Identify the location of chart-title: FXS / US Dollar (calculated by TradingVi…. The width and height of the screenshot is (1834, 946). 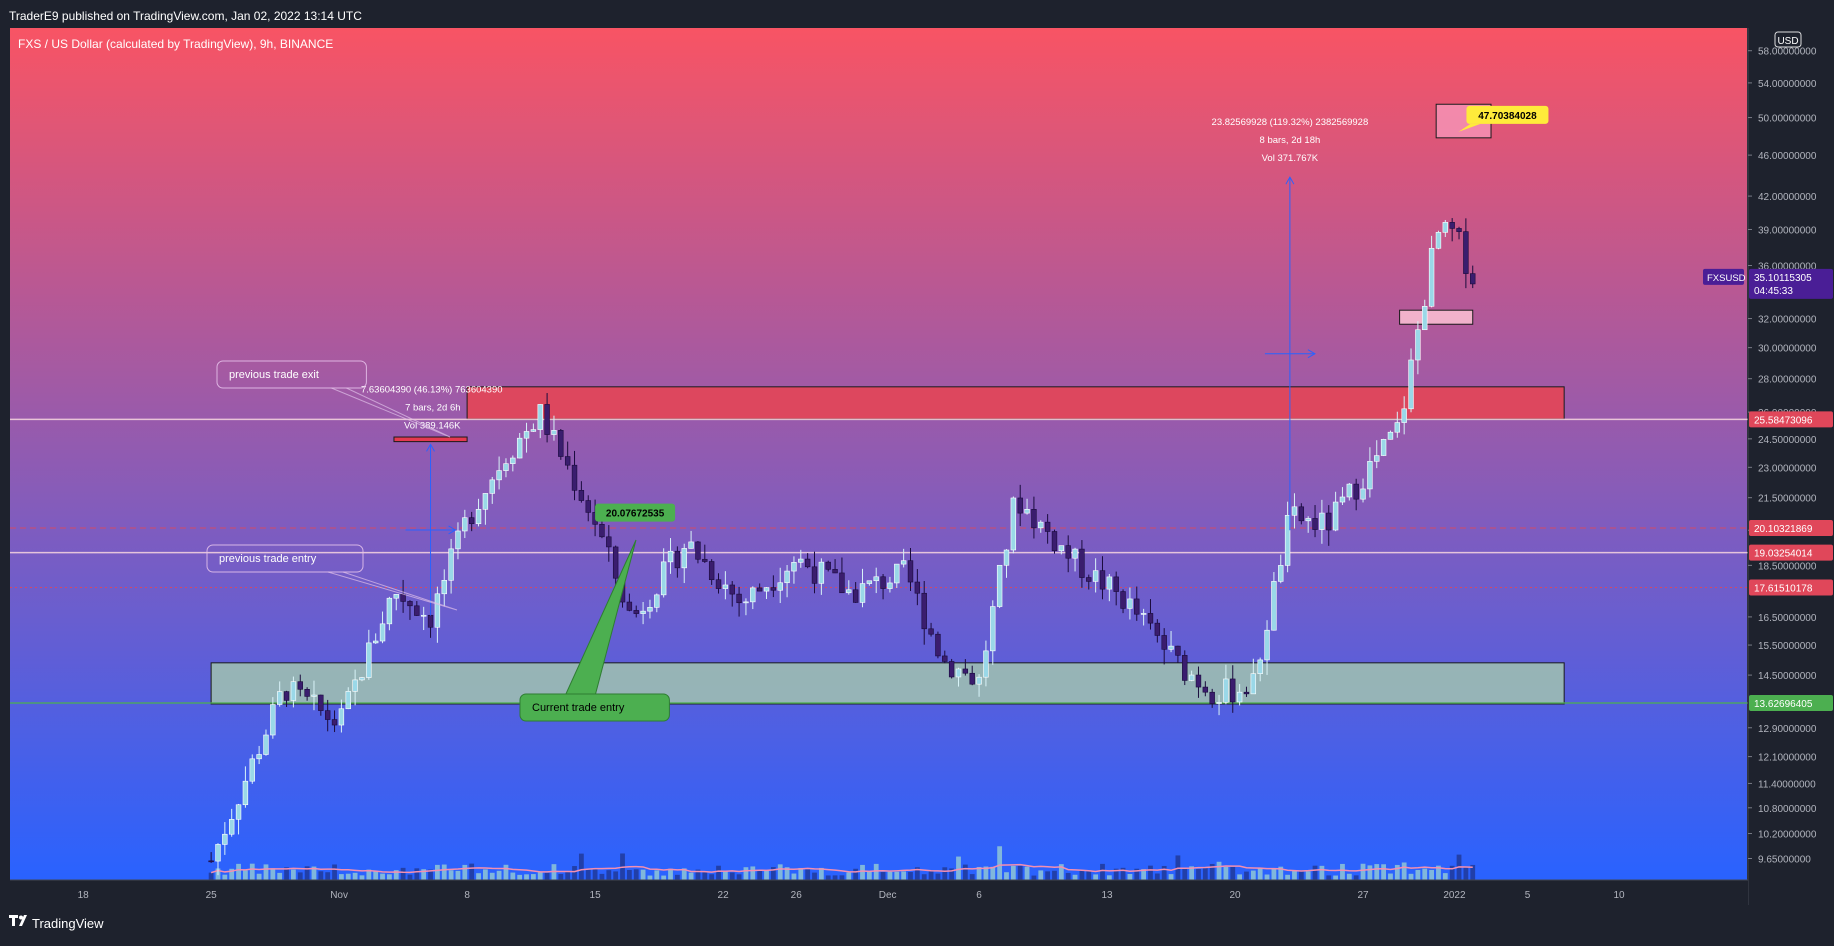
(175, 44).